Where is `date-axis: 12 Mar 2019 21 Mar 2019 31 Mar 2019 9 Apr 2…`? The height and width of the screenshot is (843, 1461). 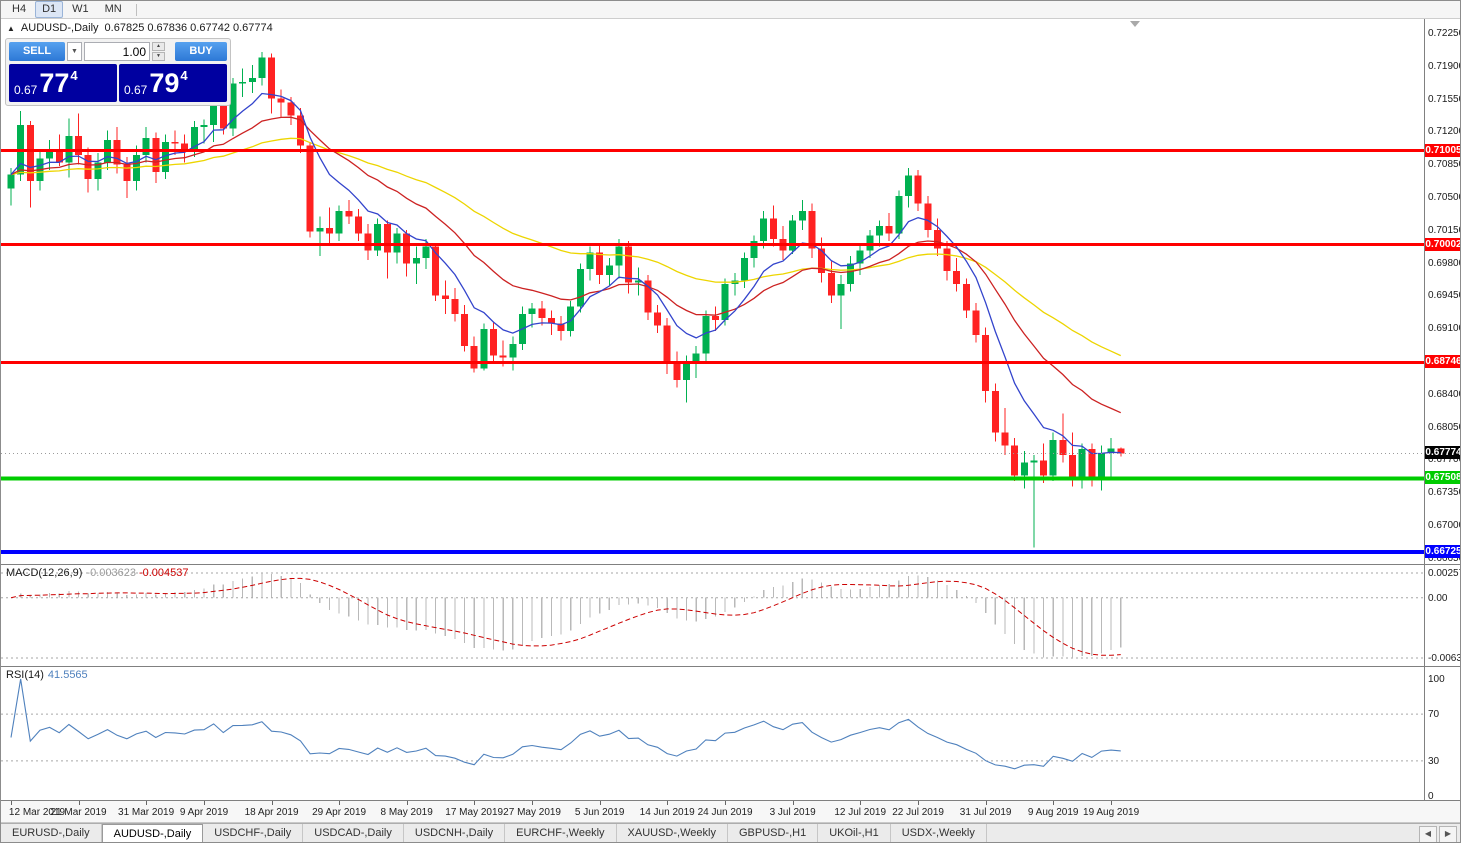
date-axis: 12 Mar 2019 21 Mar 2019 31 Mar 2019 9 Apr 2… is located at coordinates (730, 812).